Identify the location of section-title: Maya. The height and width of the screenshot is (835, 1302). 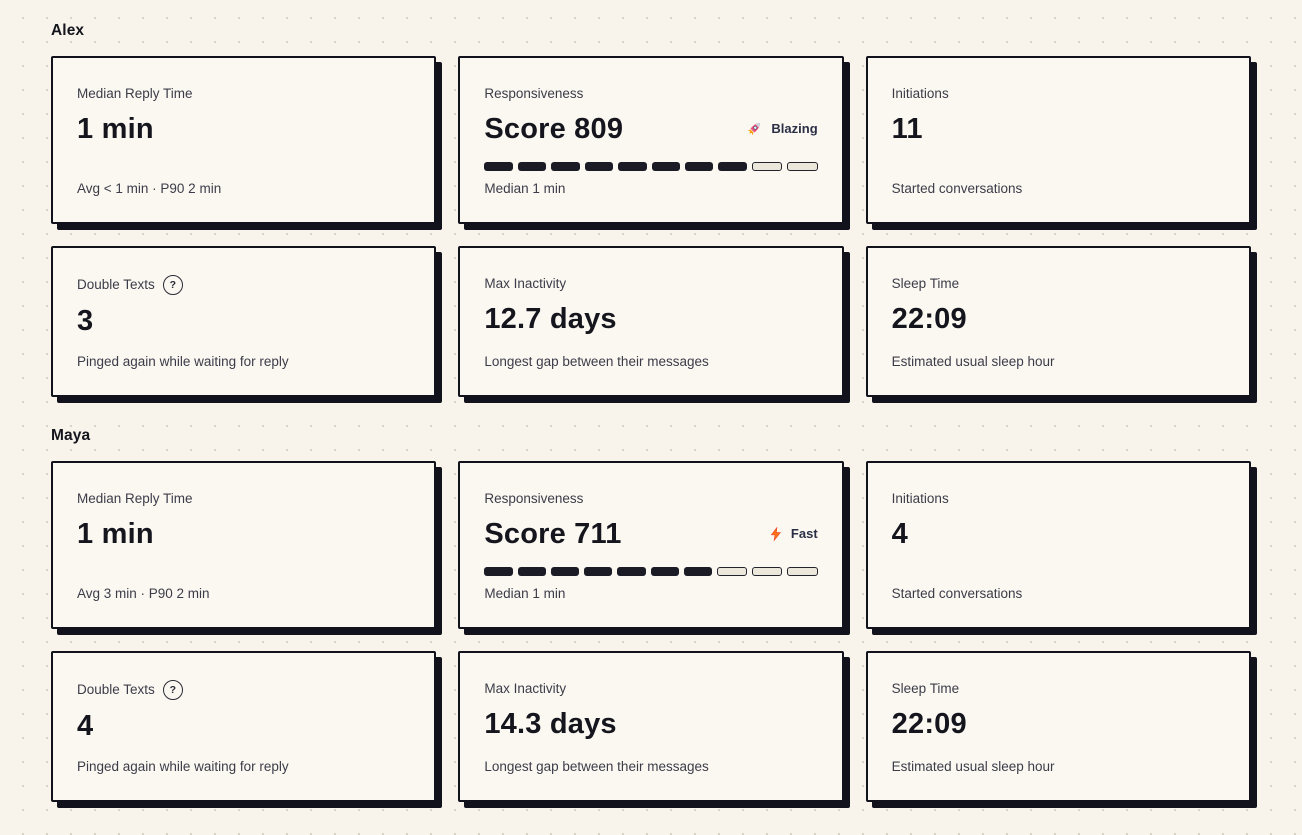
(71, 435).